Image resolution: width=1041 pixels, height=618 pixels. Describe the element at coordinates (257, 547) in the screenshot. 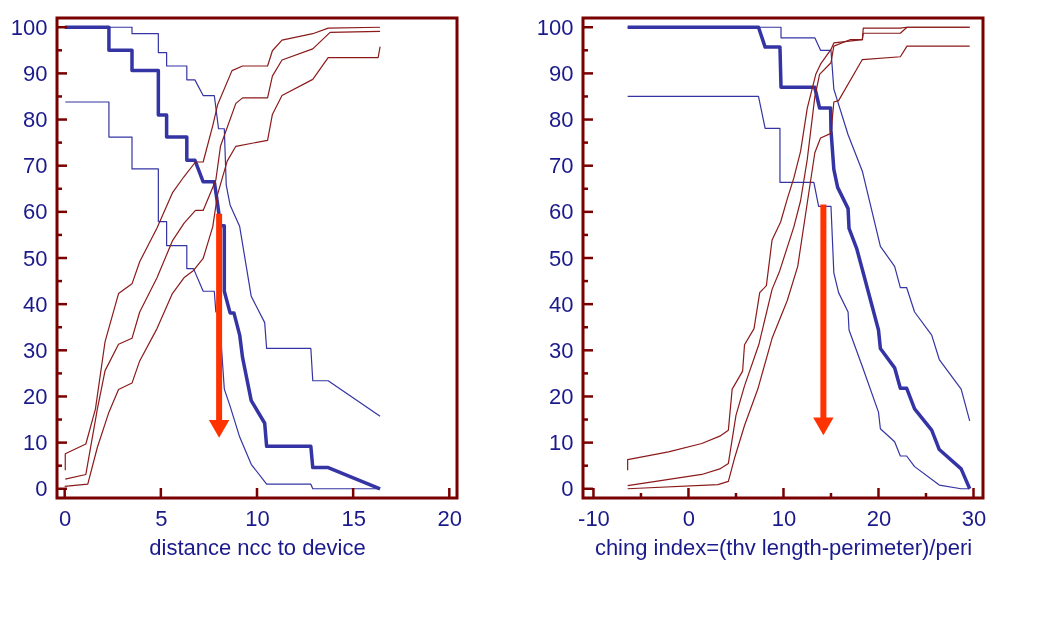

I see `x-axis-title: distance ncc to device` at that location.